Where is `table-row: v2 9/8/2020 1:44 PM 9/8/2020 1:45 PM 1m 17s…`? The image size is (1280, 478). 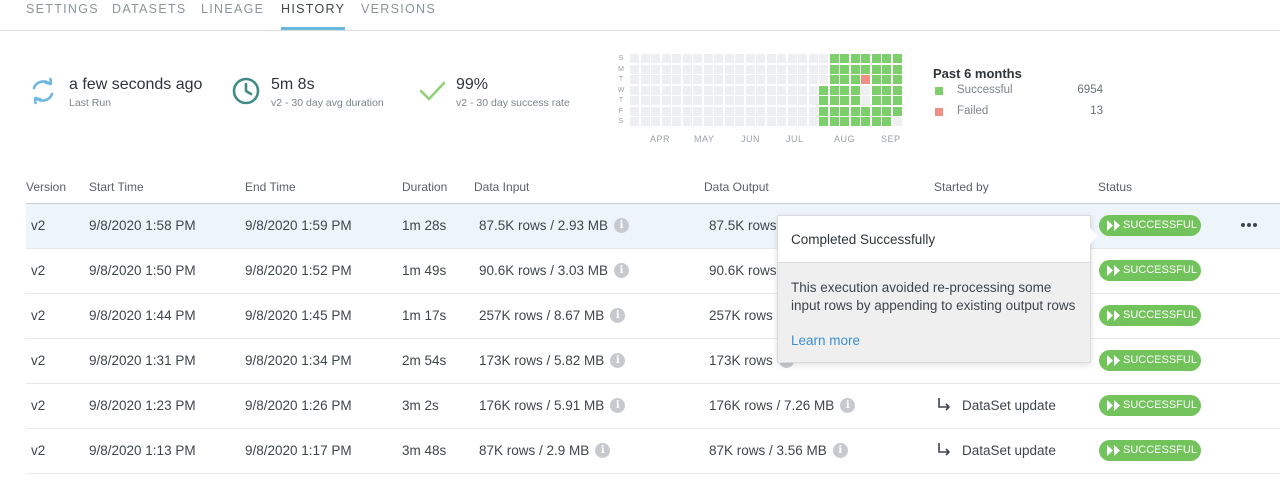
table-row: v2 9/8/2020 1:44 PM 9/8/2020 1:45 PM 1m 17s… is located at coordinates (653, 316).